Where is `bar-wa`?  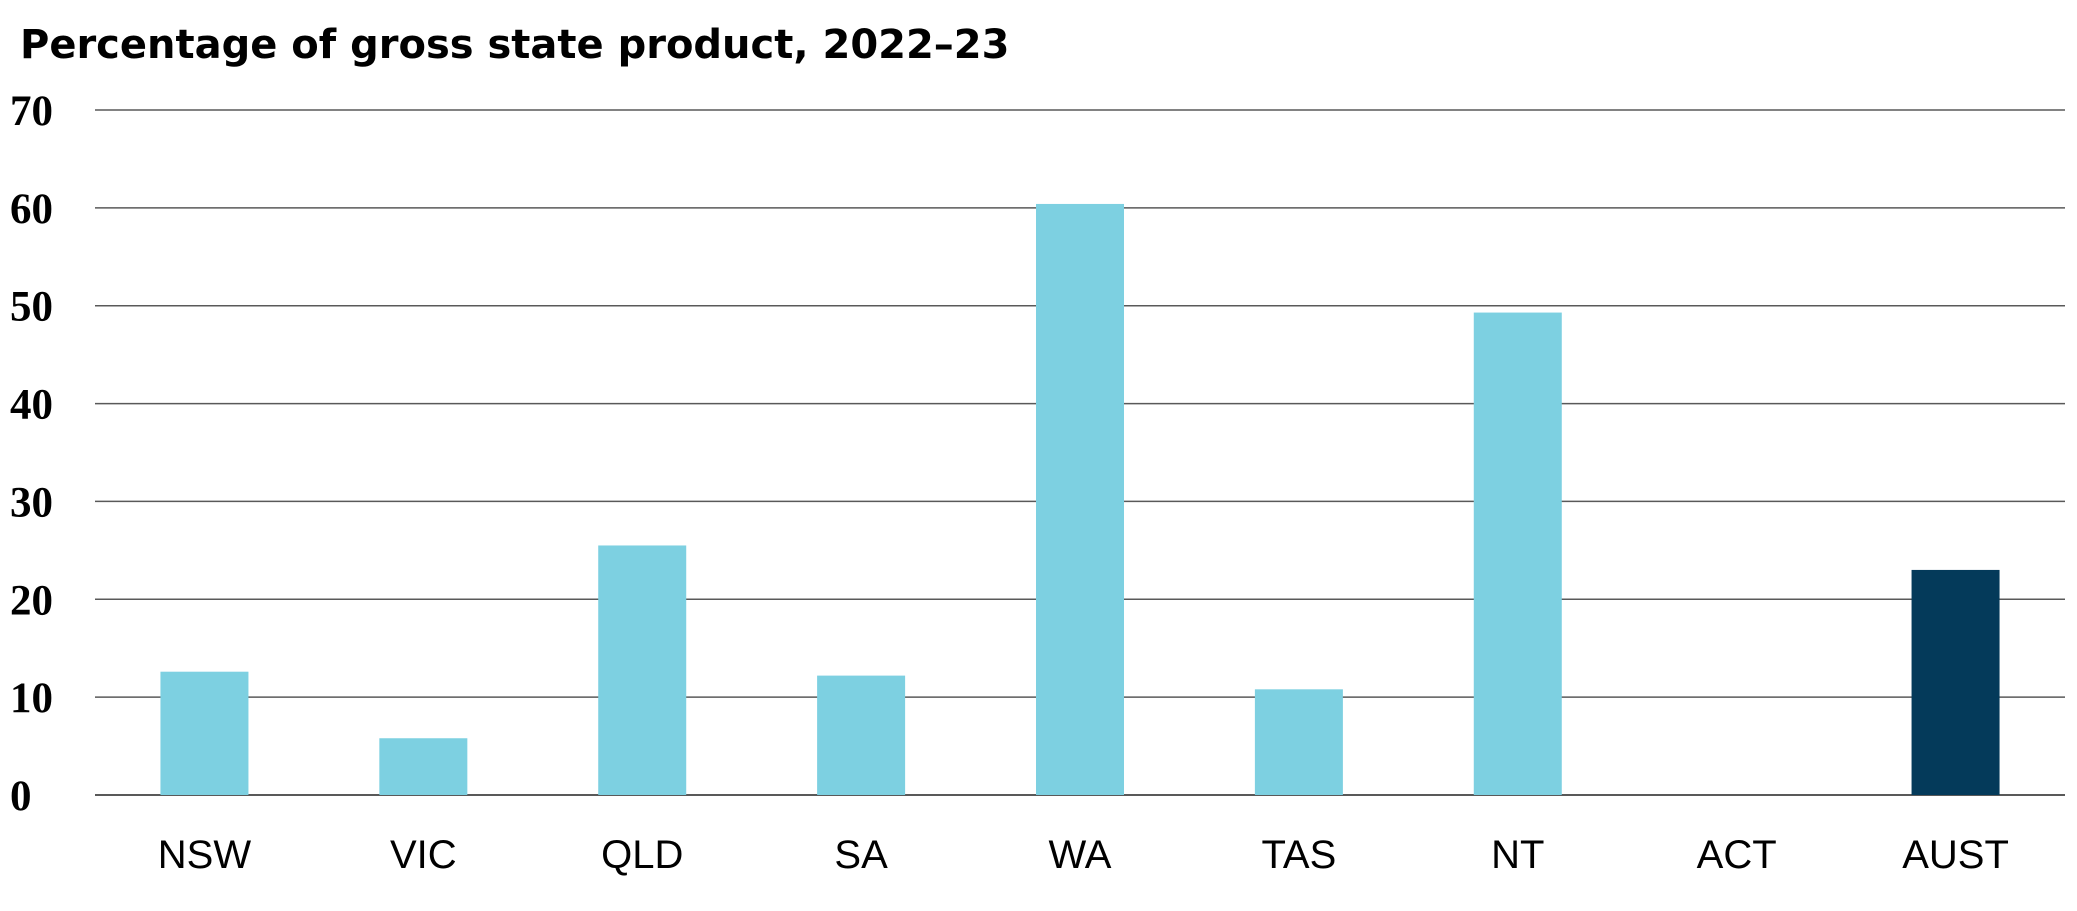
bar-wa is located at coordinates (1080, 499).